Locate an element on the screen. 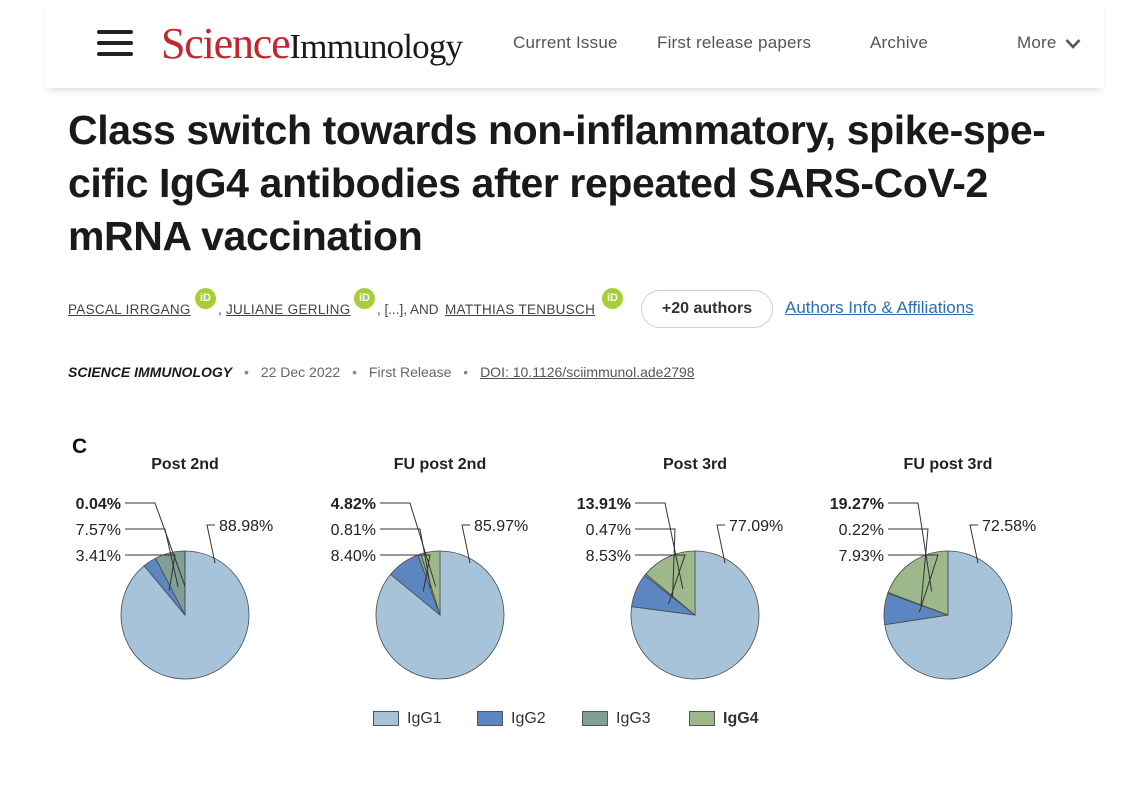 Image resolution: width=1125 pixels, height=791 pixels. nav-more-label: More is located at coordinates (1037, 42).